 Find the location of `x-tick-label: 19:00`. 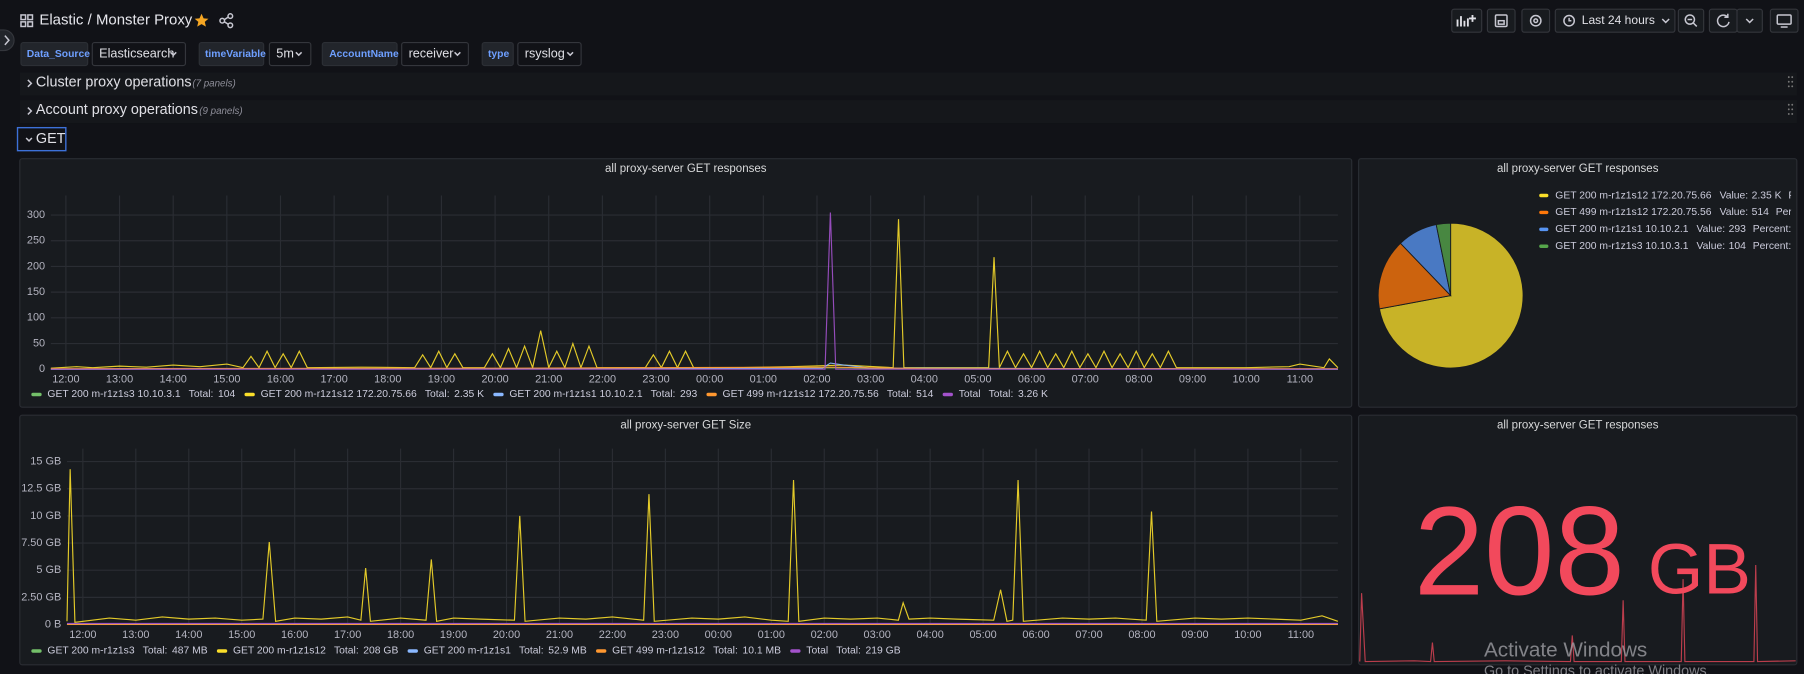

x-tick-label: 19:00 is located at coordinates (453, 635).